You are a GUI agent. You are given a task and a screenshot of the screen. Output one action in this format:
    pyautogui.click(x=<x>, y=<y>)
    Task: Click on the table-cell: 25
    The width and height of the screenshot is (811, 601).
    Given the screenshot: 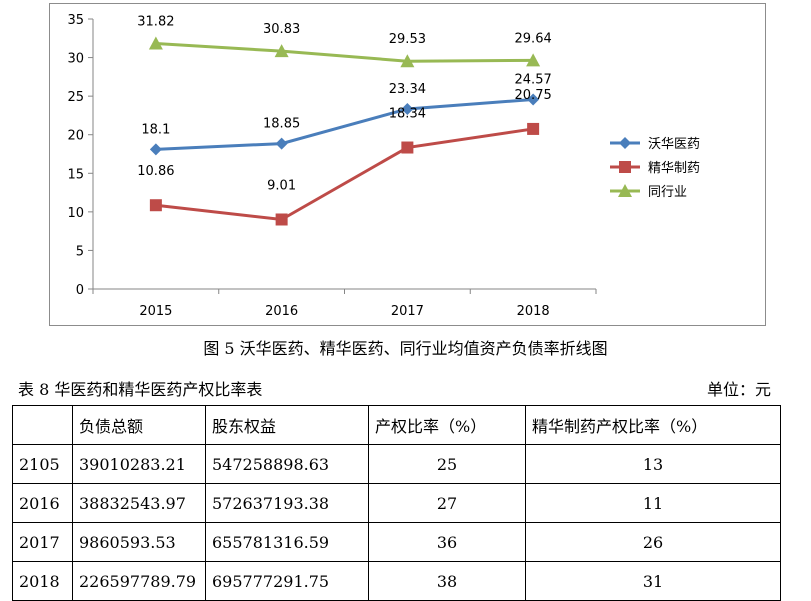 What is the action you would take?
    pyautogui.click(x=447, y=464)
    